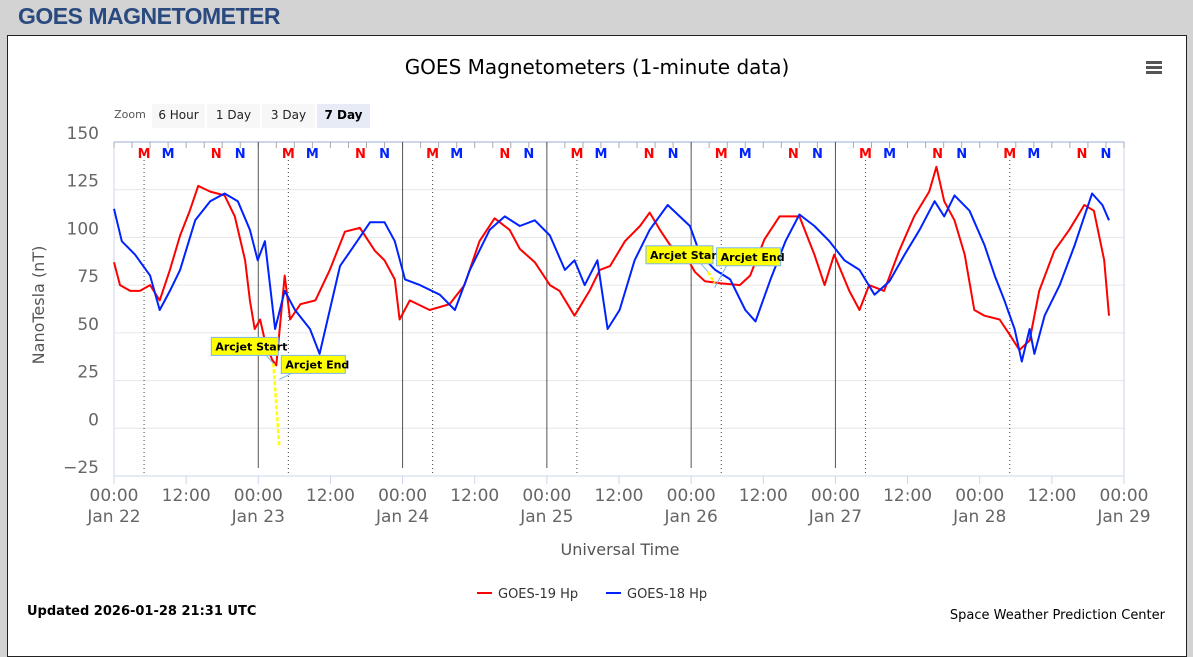 The height and width of the screenshot is (657, 1193). What do you see at coordinates (343, 116) in the screenshot?
I see `zoom-7-day-button: 7 Day` at bounding box center [343, 116].